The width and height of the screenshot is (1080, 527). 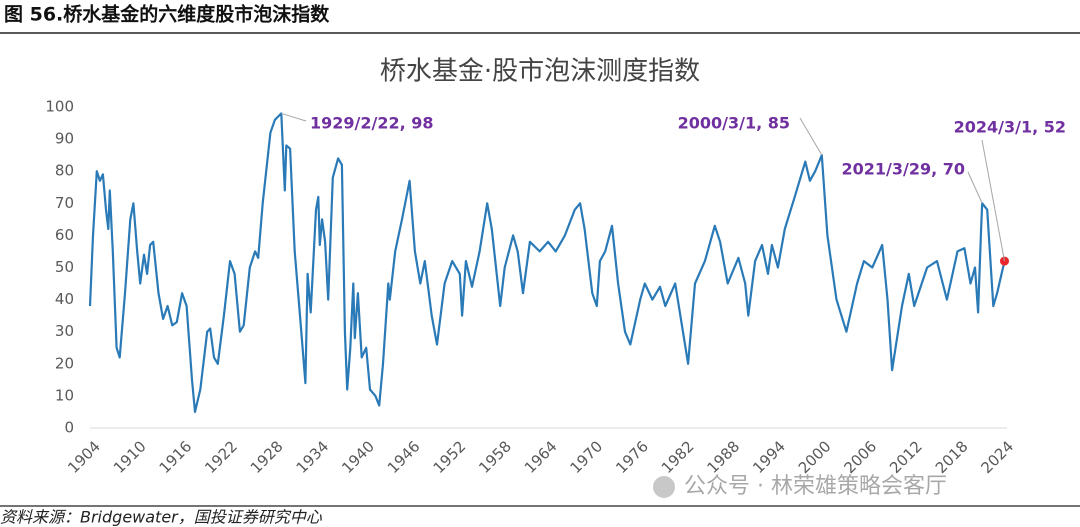 What do you see at coordinates (587, 457) in the screenshot?
I see `x-tick-label: 1970` at bounding box center [587, 457].